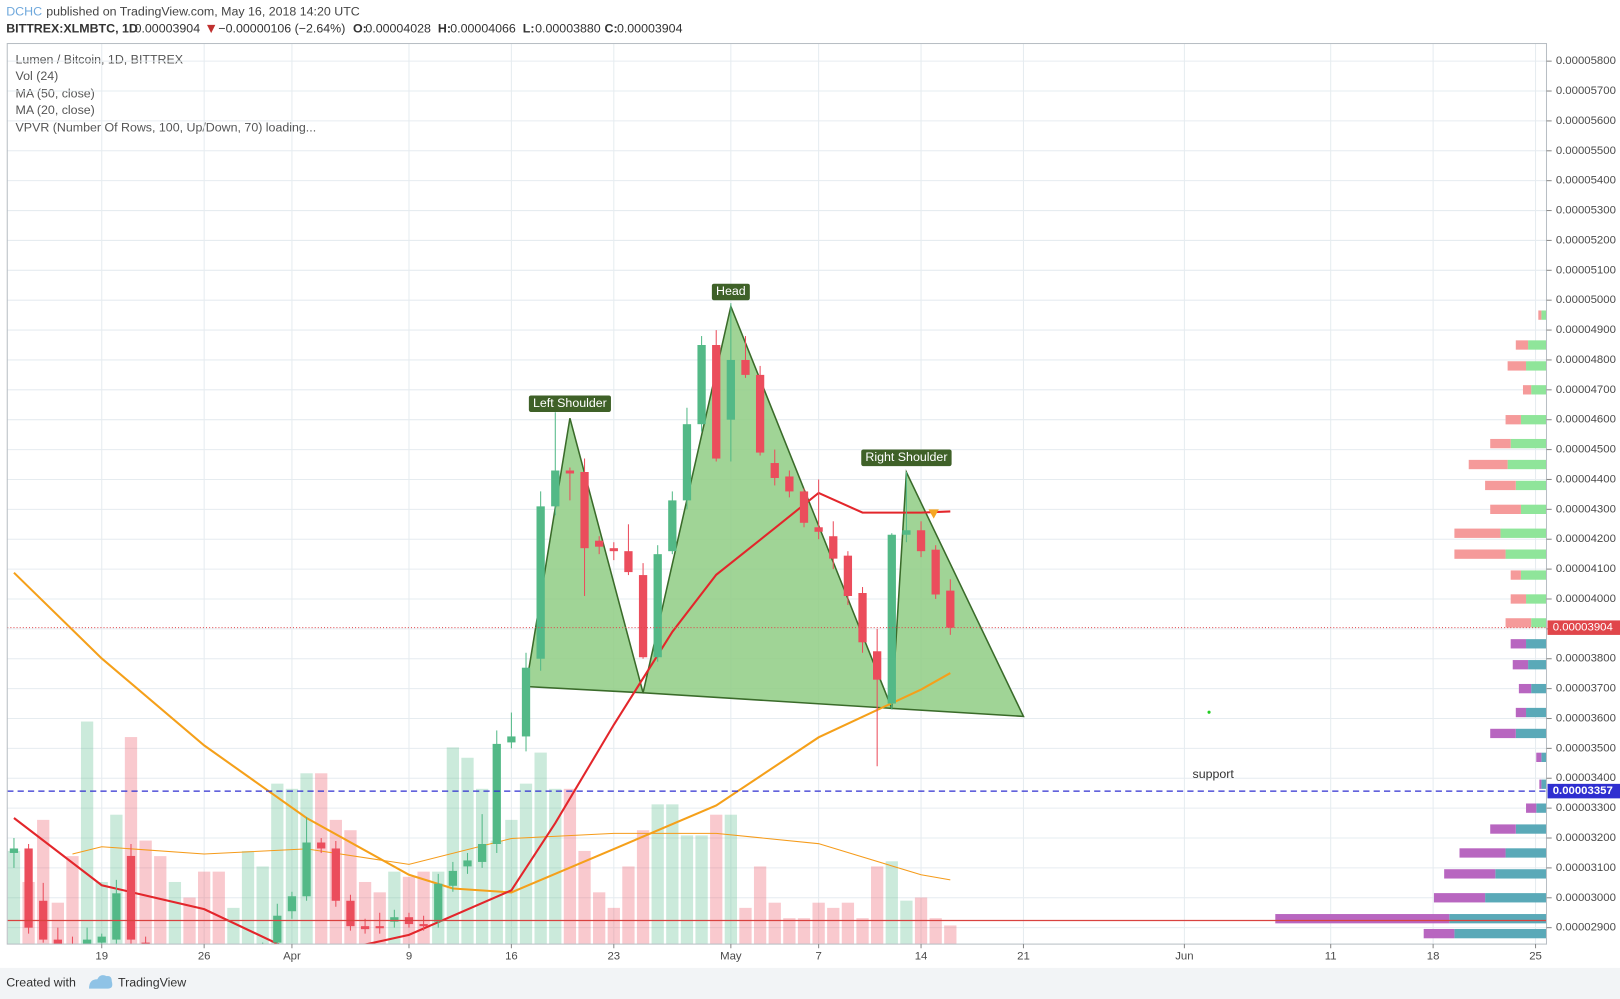 The image size is (1620, 999). Describe the element at coordinates (1586, 151) in the screenshot. I see `y-tick-label: 0.00005500` at that location.